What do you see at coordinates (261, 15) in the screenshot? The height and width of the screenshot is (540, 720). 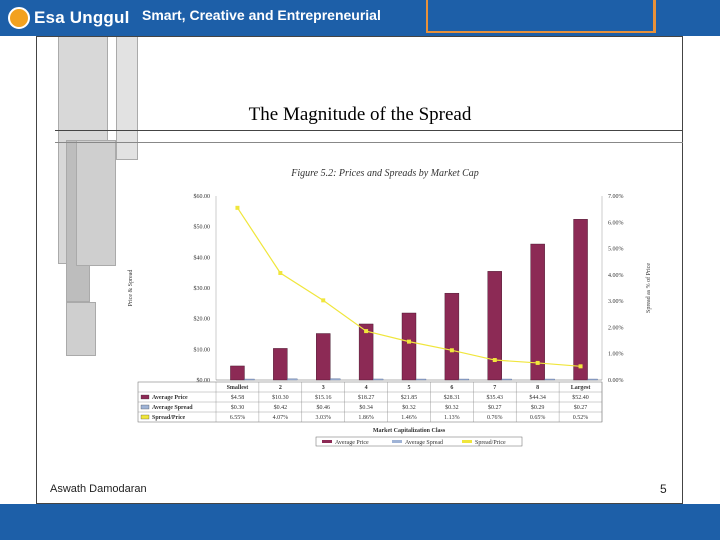 I see `tagline: Smart, Creative and Entrepreneurial` at bounding box center [261, 15].